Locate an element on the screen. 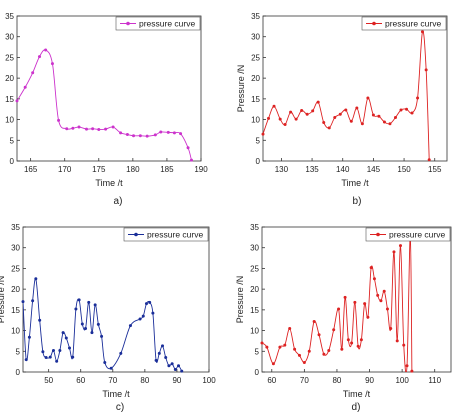 The width and height of the screenshot is (463, 414). x-tick-label: 145 is located at coordinates (374, 169).